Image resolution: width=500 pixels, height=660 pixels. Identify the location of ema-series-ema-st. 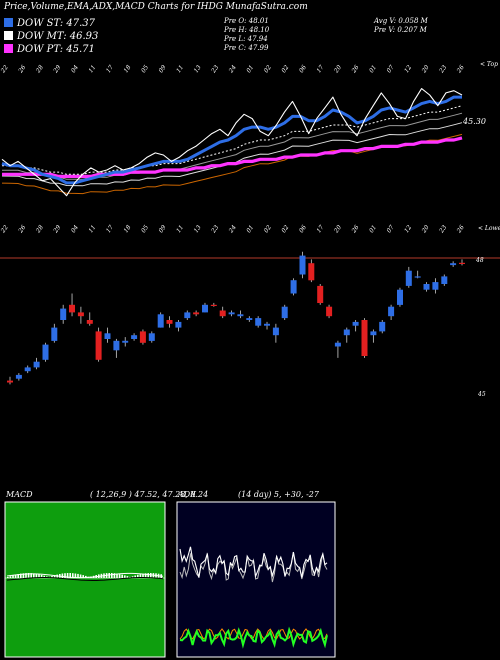
(231, 140).